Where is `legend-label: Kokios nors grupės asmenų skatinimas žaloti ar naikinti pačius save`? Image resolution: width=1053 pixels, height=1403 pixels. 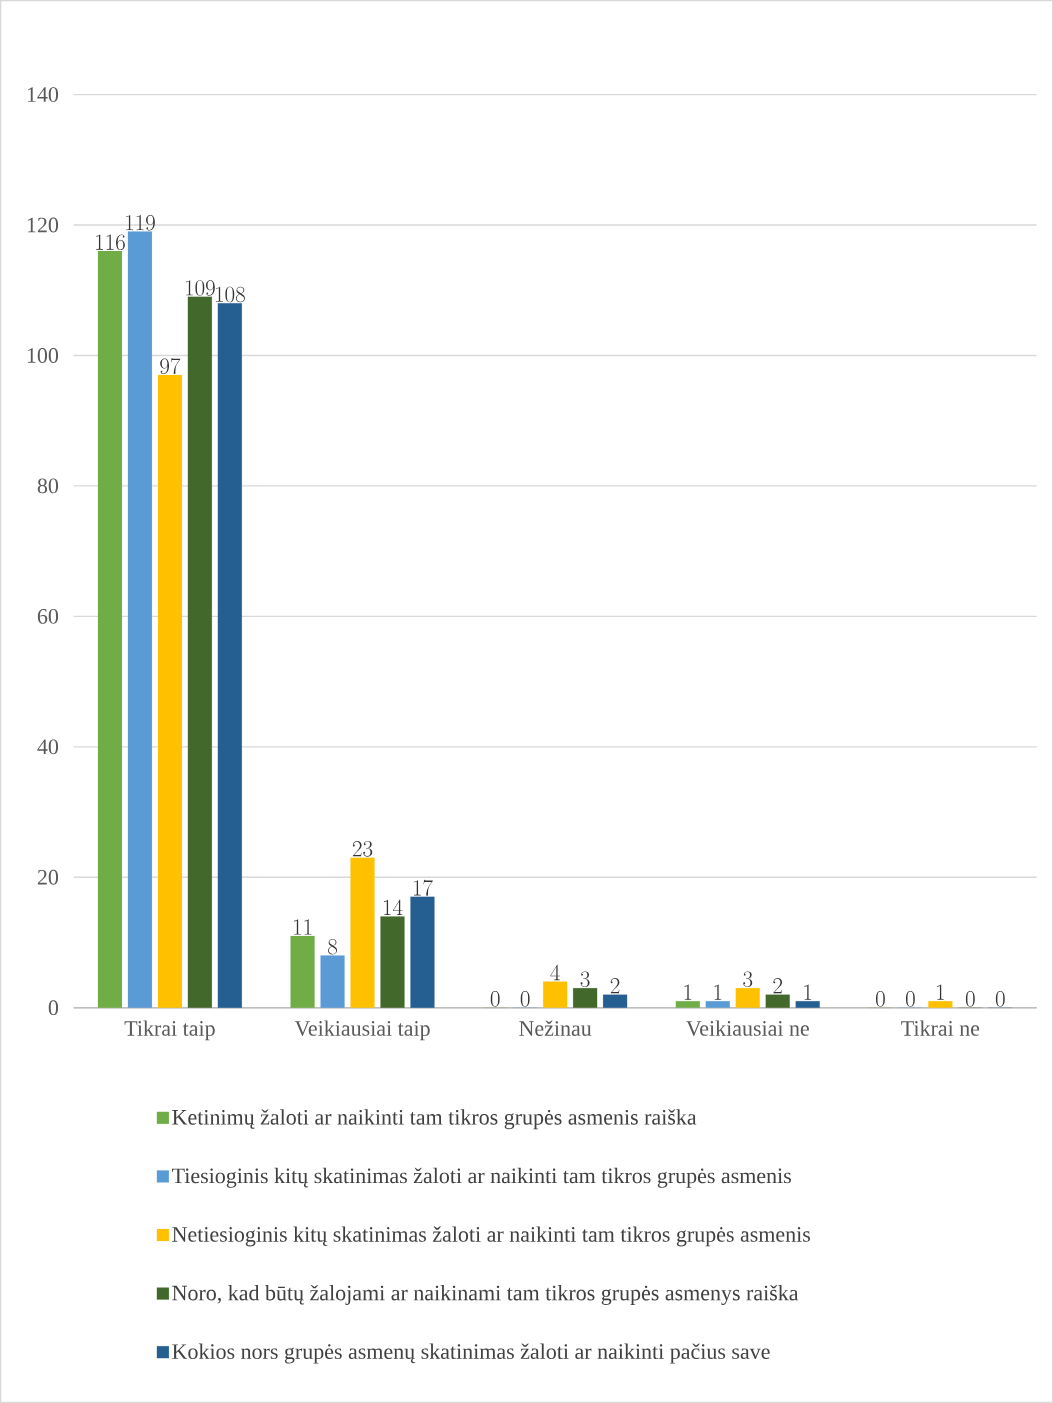
legend-label: Kokios nors grupės asmenų skatinimas žaloti ar naikinti pačius save is located at coordinates (471, 1353).